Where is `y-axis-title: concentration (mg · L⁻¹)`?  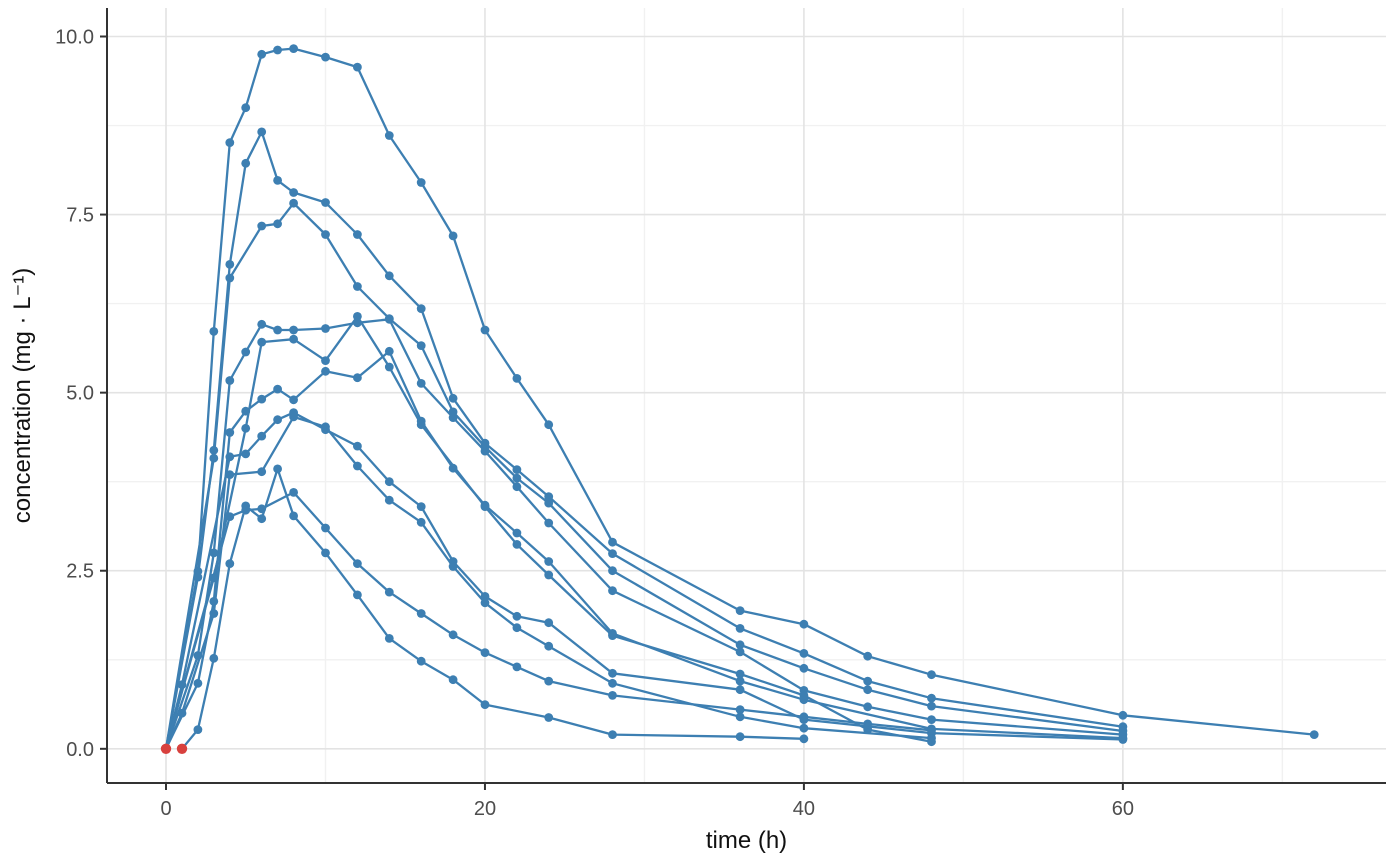
y-axis-title: concentration (mg · L⁻¹) is located at coordinates (22, 395).